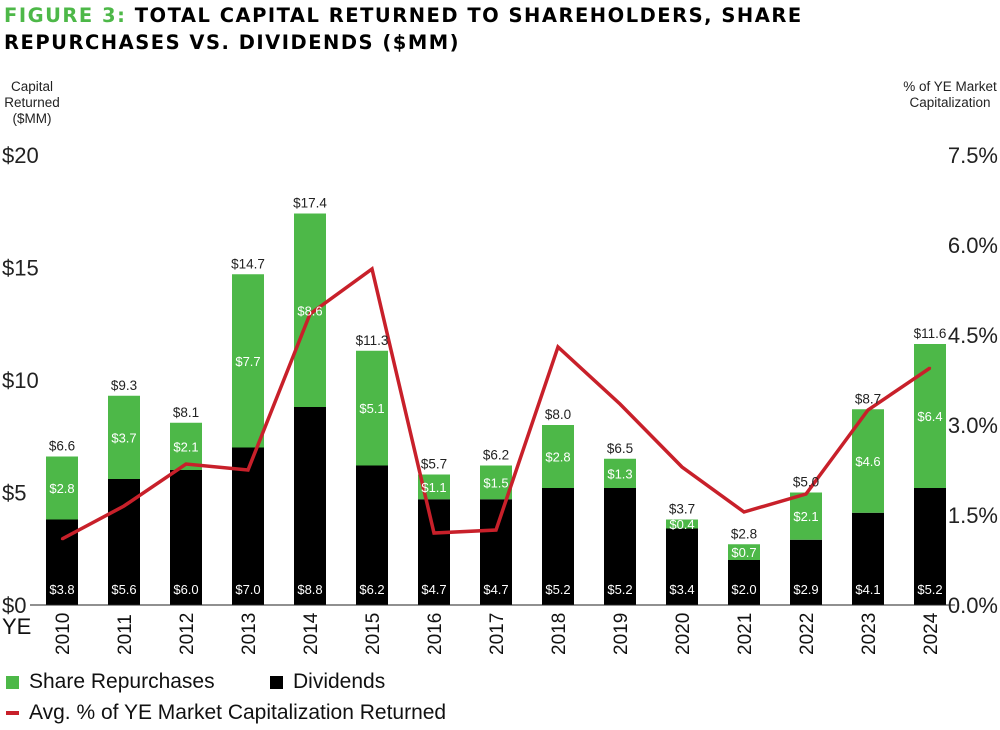  What do you see at coordinates (950, 94) in the screenshot?
I see `right-axis-title: % of YE Market Capitalization` at bounding box center [950, 94].